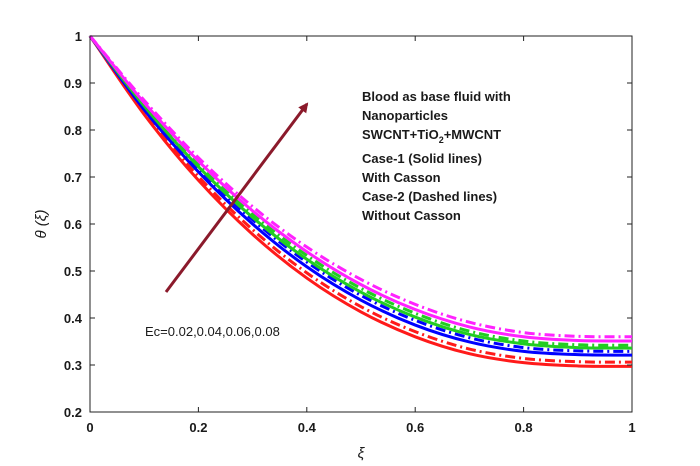 This screenshot has width=700, height=466. What do you see at coordinates (73, 365) in the screenshot?
I see `y-tick-label: 0.3` at bounding box center [73, 365].